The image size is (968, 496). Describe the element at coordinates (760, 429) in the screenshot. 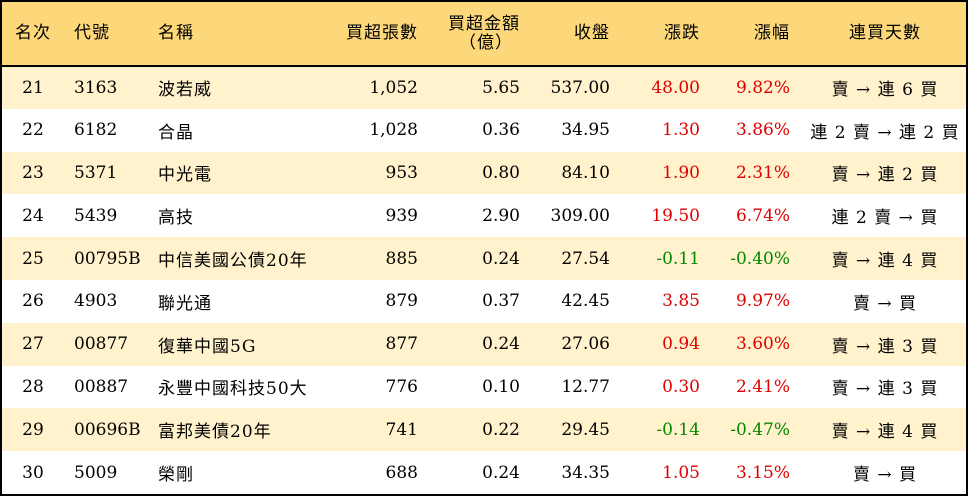

I see `cell-change-pct: -0.47%` at that location.